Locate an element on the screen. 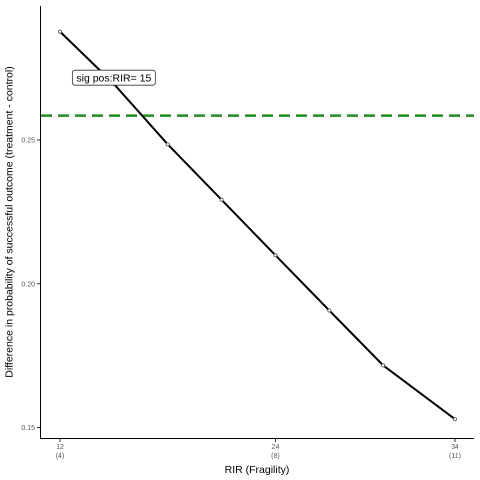  x-tick-label: 24 is located at coordinates (276, 447).